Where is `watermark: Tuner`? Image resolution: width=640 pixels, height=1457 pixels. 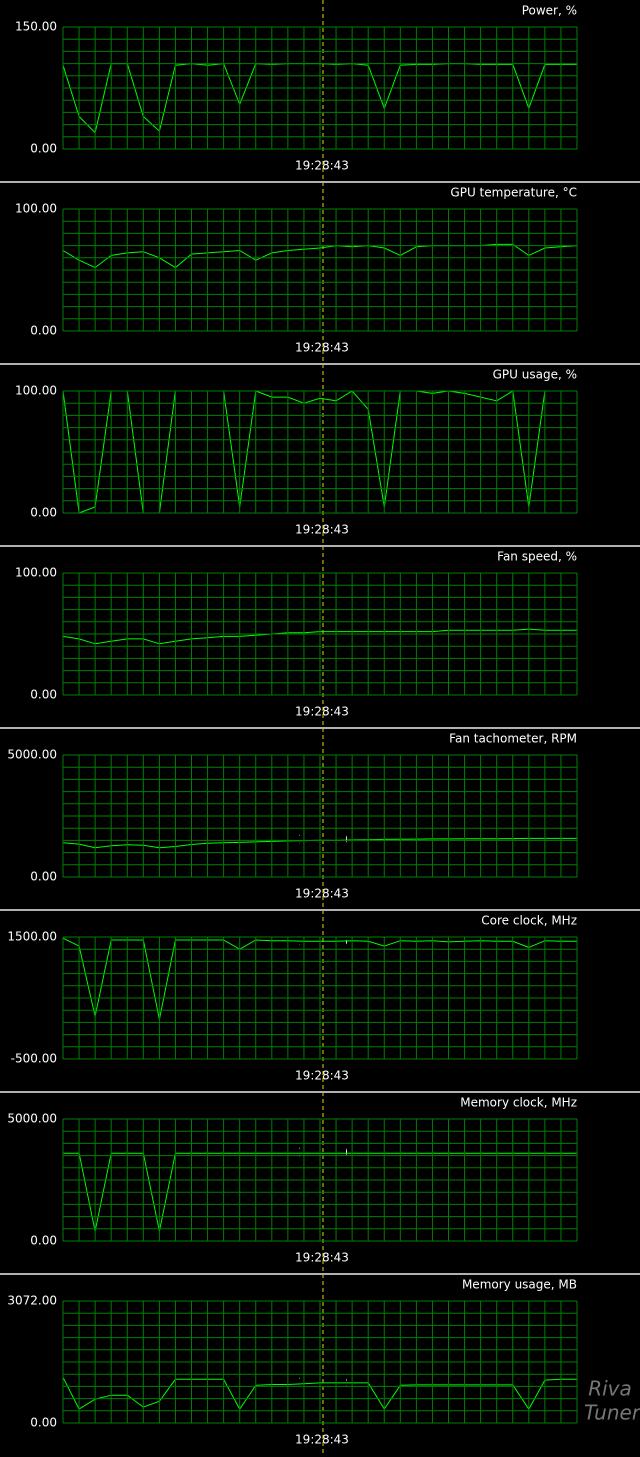 watermark: Tuner is located at coordinates (612, 1413).